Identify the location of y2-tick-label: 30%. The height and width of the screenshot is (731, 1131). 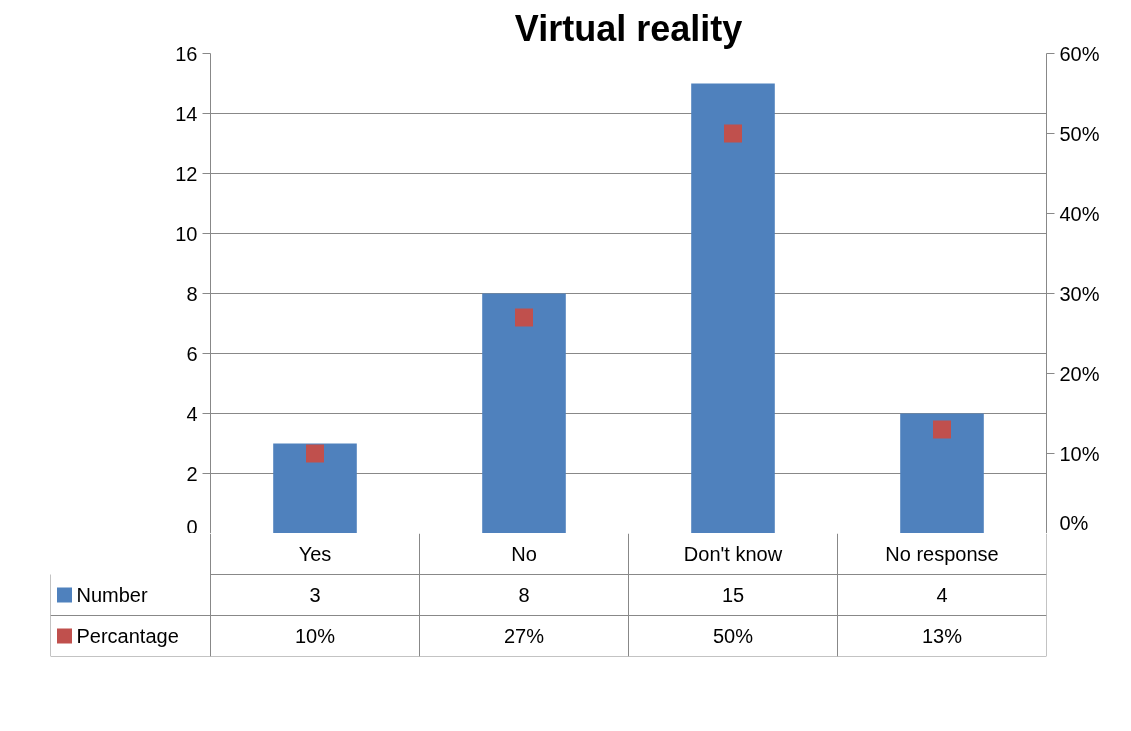
(1079, 293).